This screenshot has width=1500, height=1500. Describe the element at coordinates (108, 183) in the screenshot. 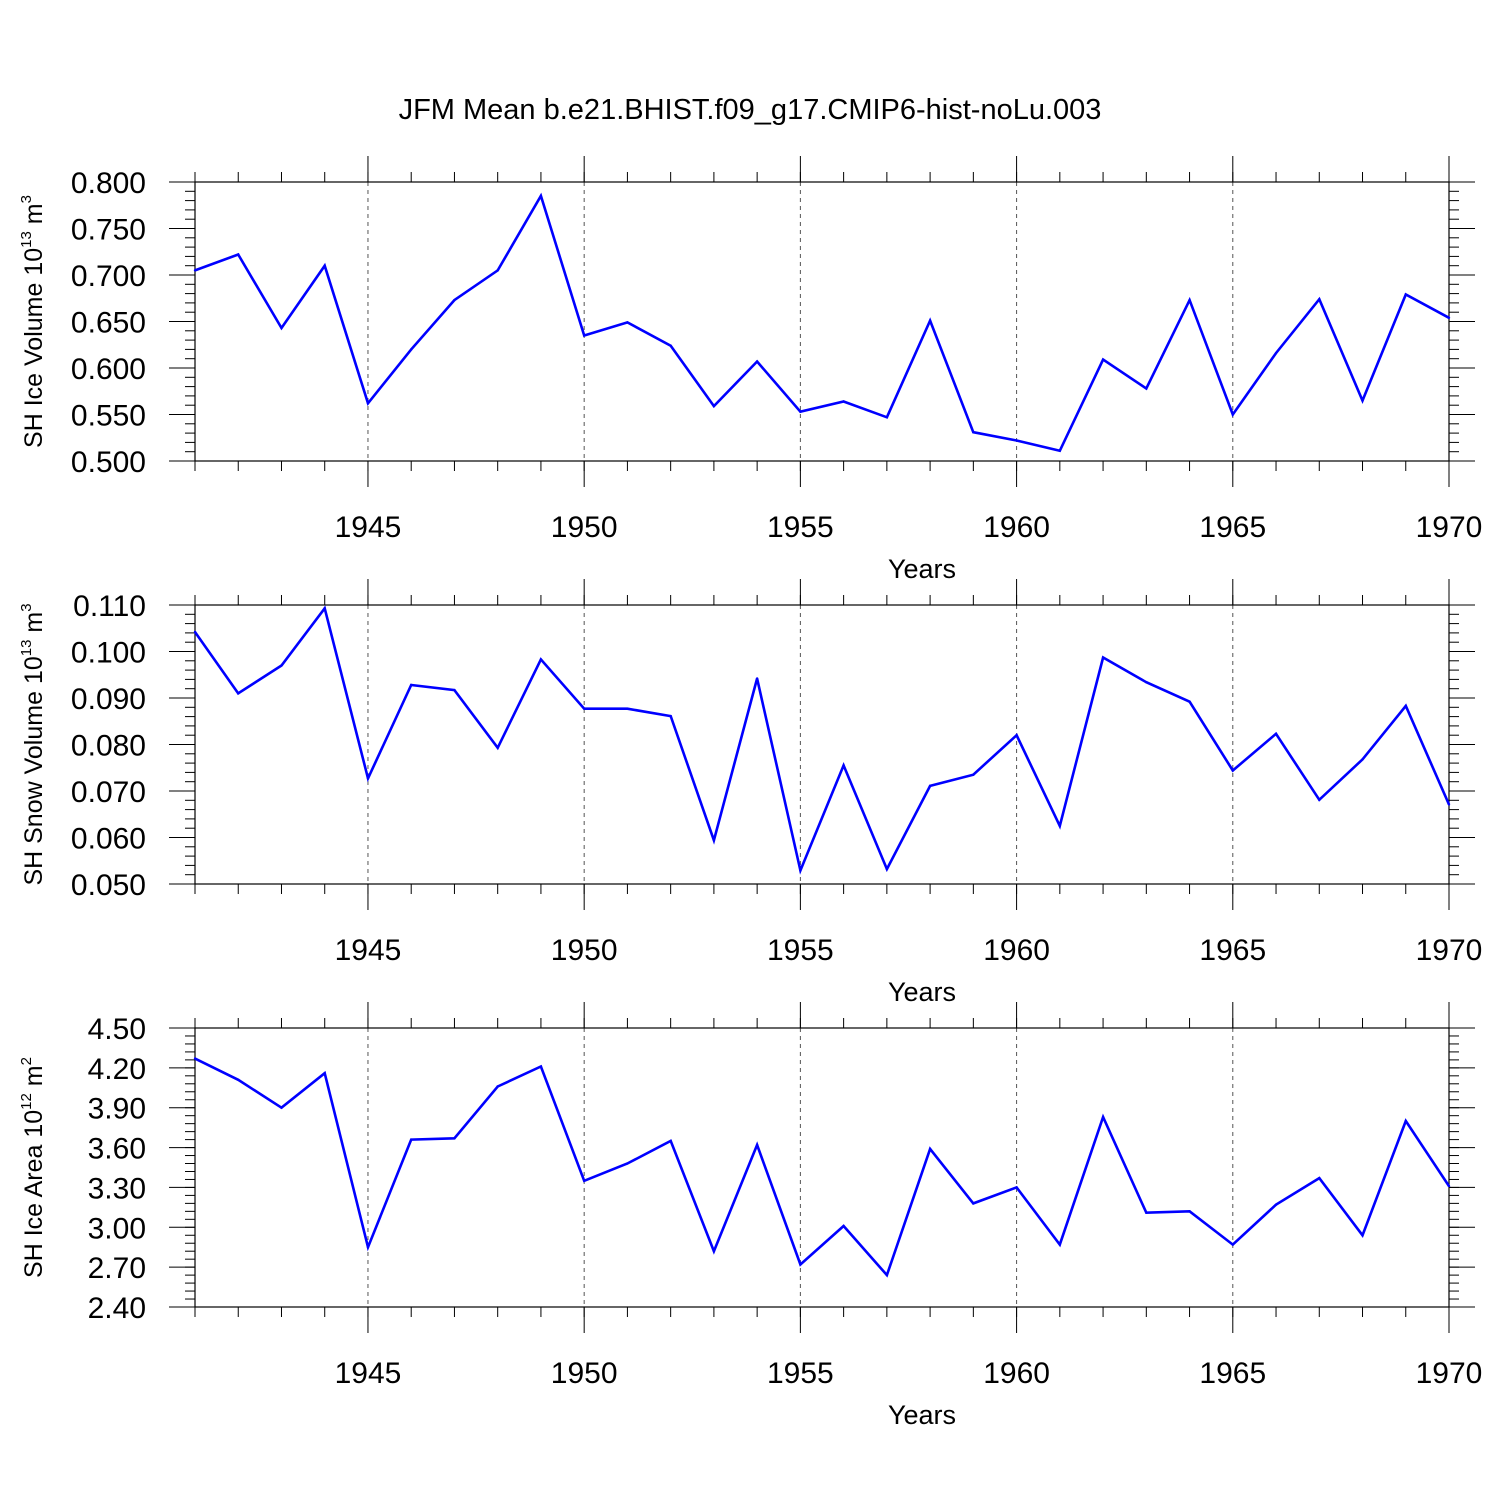

I see `y-tick-label: 0.800` at that location.